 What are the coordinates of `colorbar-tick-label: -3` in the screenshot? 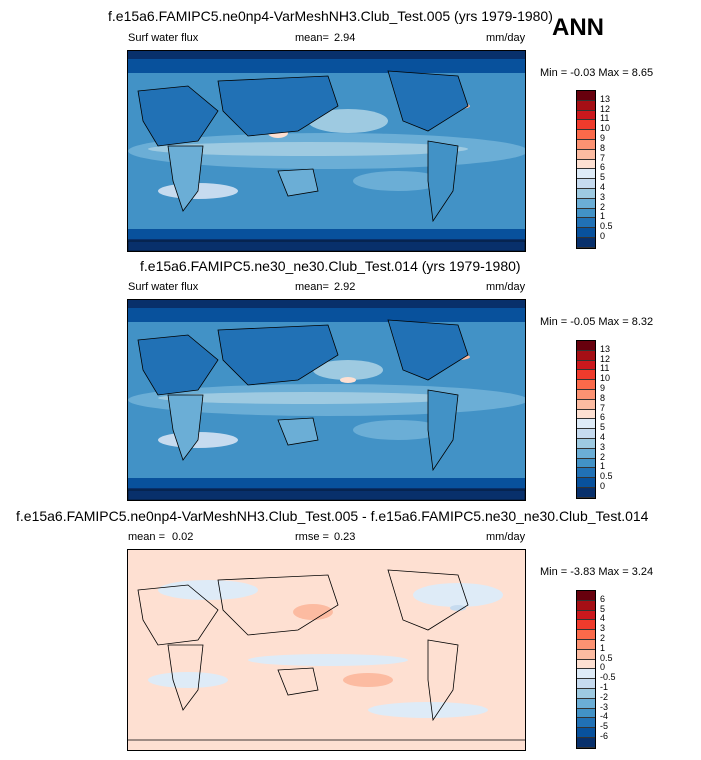 It's located at (604, 706).